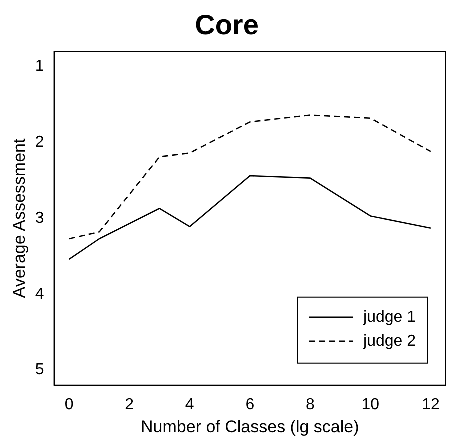  I want to click on legend-label: judge 1, so click(389, 317).